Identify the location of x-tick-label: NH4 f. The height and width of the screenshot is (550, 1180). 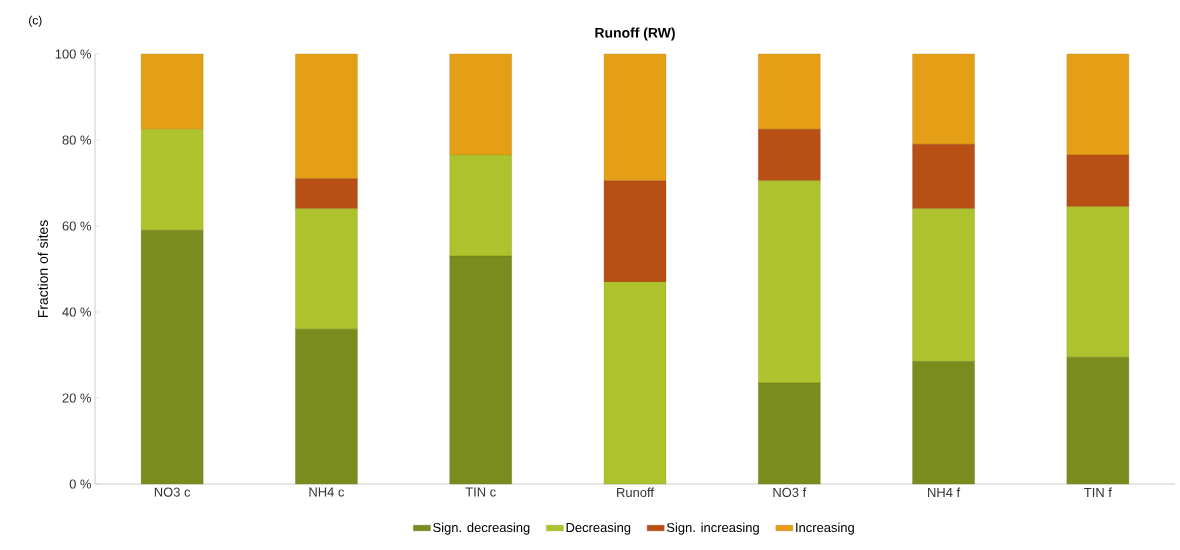
(944, 492).